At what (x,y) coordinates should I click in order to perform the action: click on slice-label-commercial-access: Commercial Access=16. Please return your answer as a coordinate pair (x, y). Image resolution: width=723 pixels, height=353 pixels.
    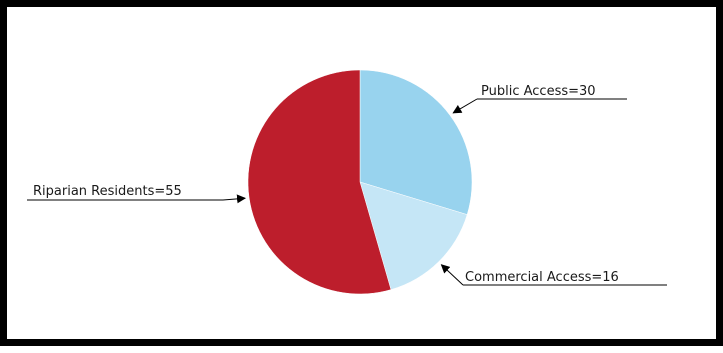
    Looking at the image, I should click on (542, 277).